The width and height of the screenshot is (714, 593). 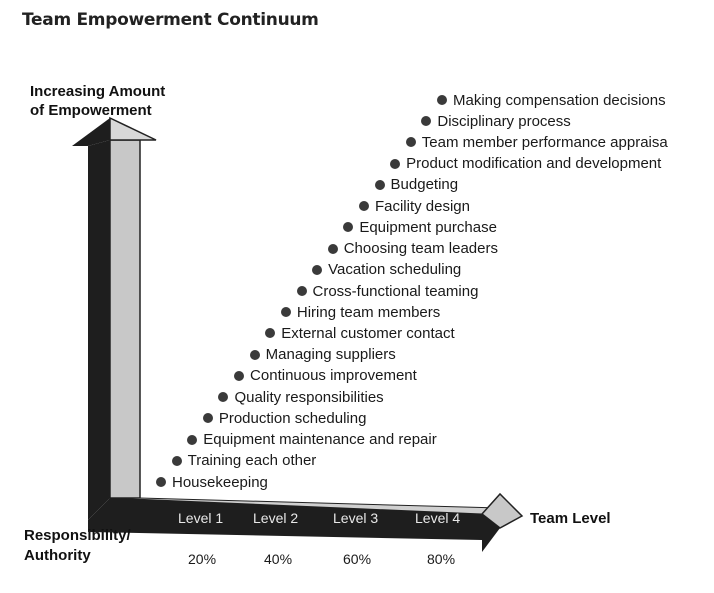 I want to click on x-axis-label-line2: Authority, so click(x=57, y=555).